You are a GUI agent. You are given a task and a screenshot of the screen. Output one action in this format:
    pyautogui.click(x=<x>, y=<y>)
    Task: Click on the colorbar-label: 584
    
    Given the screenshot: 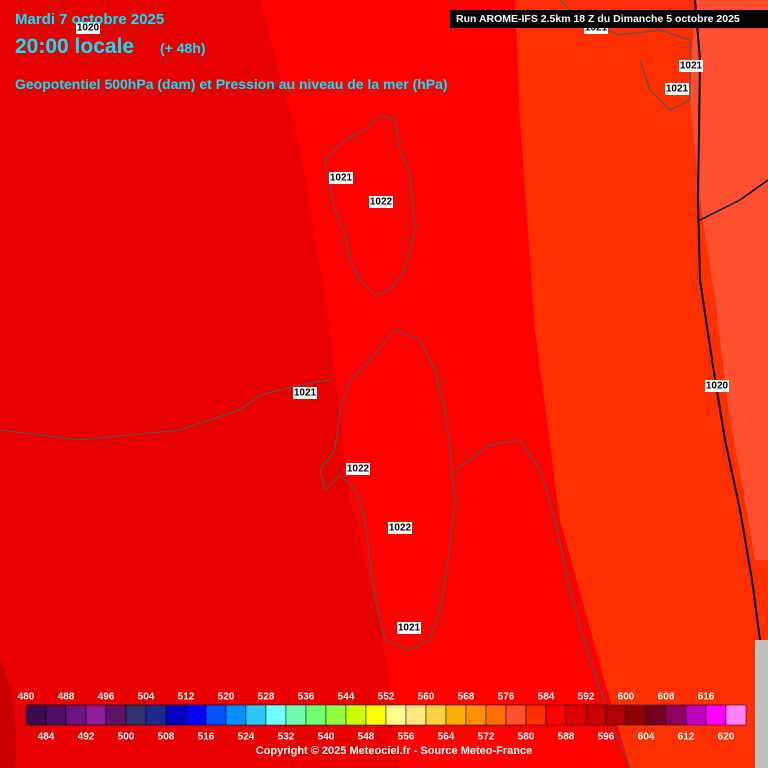 What is the action you would take?
    pyautogui.click(x=546, y=697)
    